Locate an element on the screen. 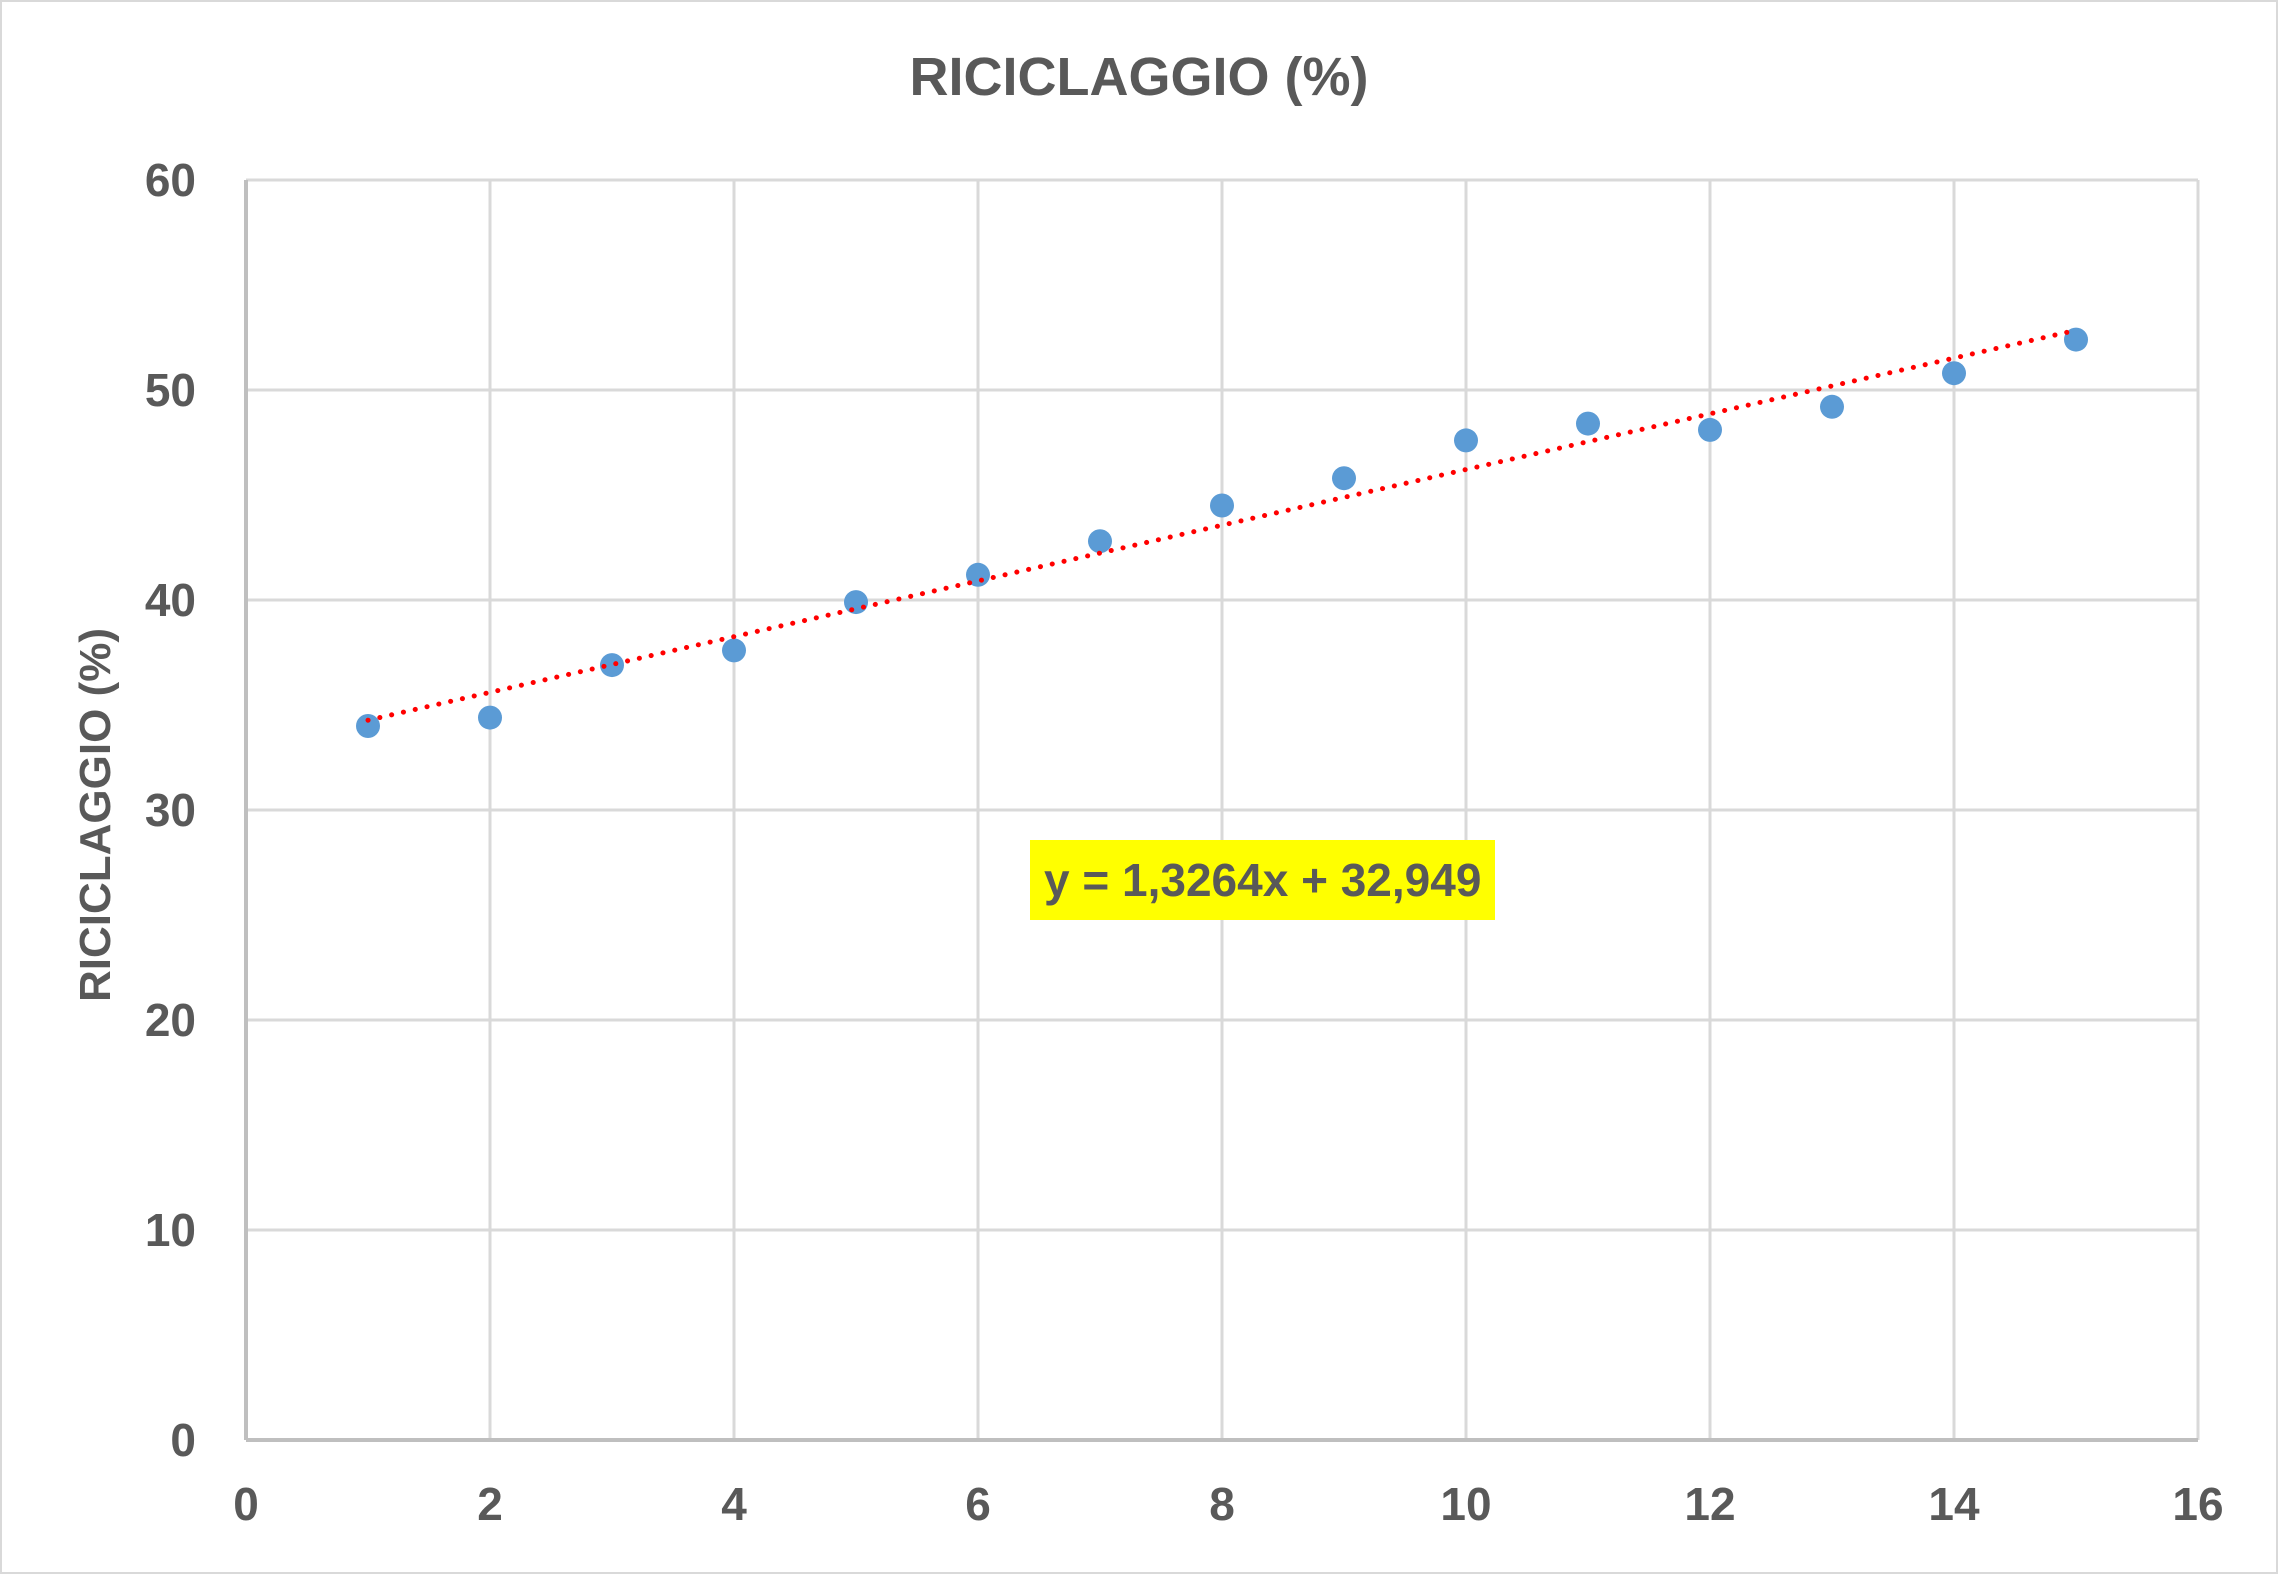 The width and height of the screenshot is (2278, 1574). y-tick-label: 50 is located at coordinates (170, 390).